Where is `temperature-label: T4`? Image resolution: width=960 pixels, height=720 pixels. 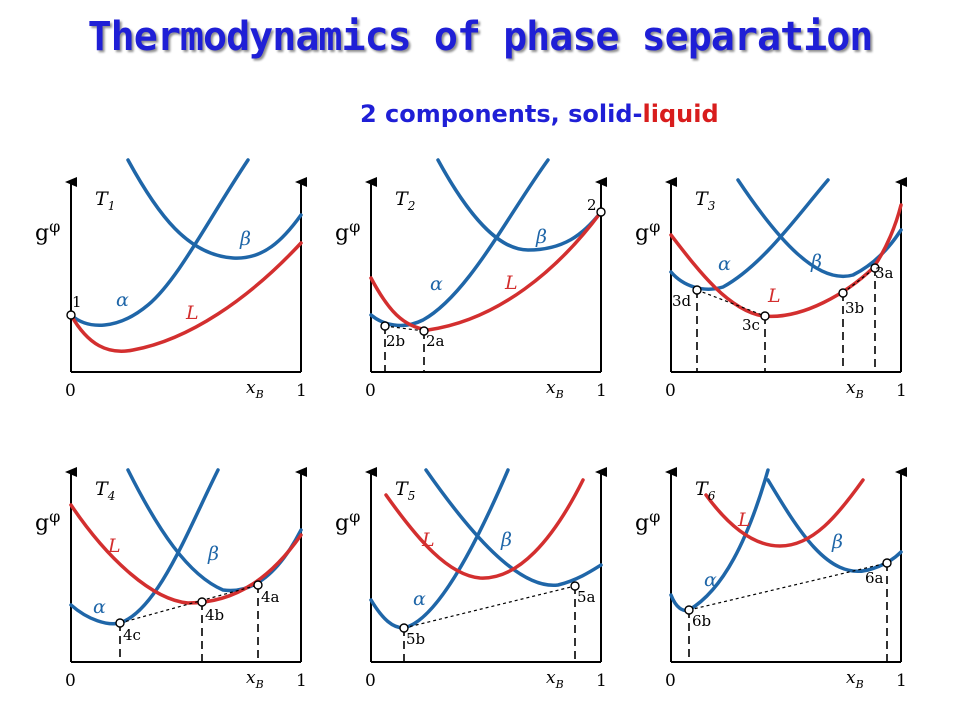
temperature-label: T4 is located at coordinates (105, 490).